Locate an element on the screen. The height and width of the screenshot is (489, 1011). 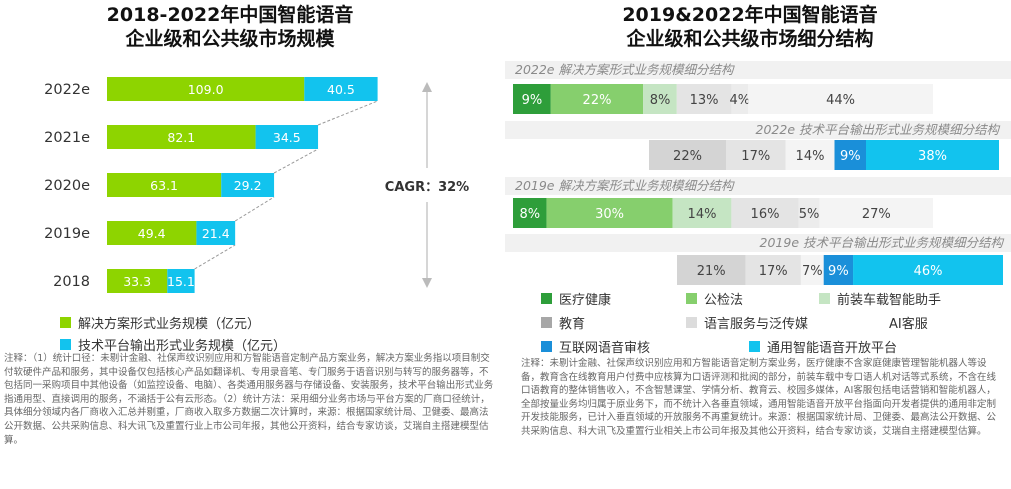
segment-value-label: 38% is located at coordinates (932, 156).